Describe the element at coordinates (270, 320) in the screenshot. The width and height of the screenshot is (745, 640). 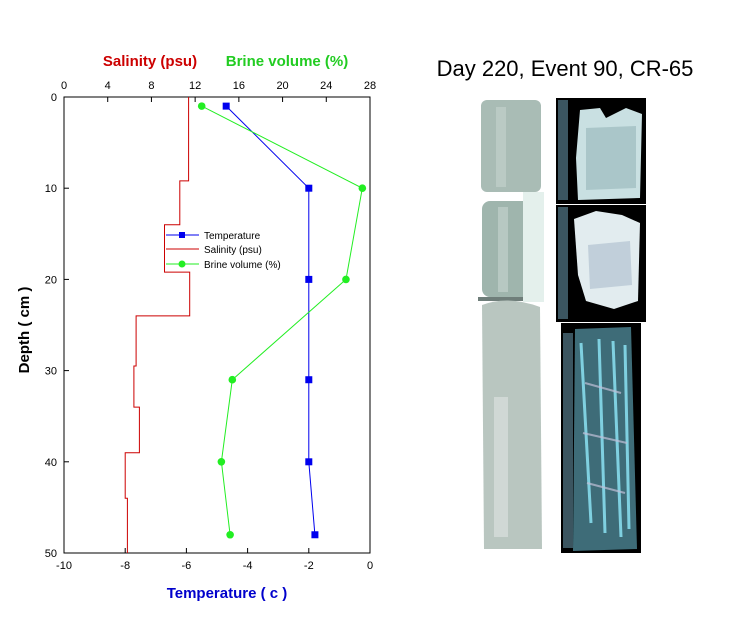
I see `series-line-temperature` at that location.